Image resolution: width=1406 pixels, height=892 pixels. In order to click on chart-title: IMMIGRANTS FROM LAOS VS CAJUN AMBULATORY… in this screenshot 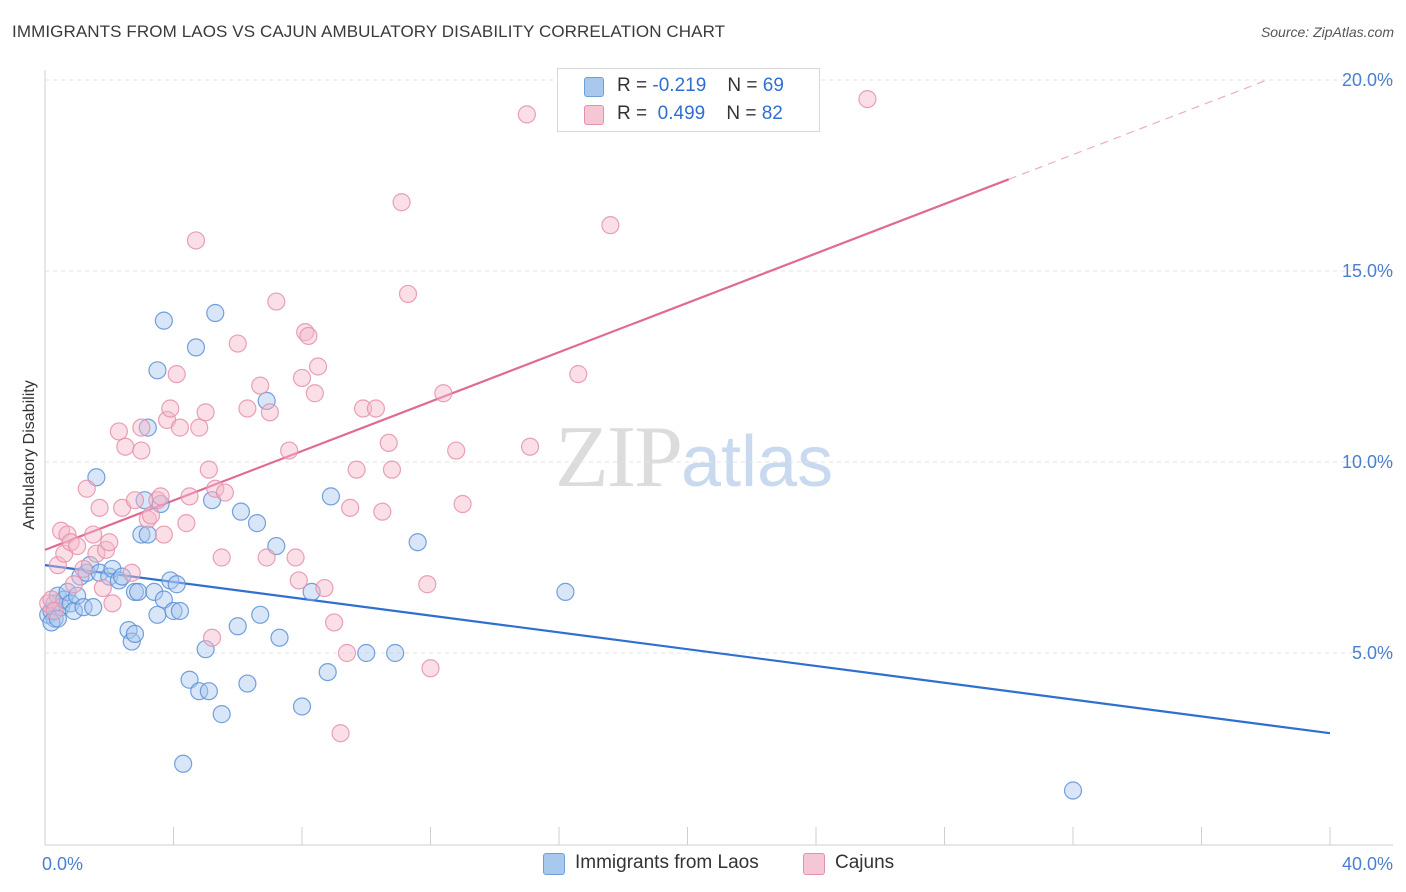, I will do `click(369, 31)`.